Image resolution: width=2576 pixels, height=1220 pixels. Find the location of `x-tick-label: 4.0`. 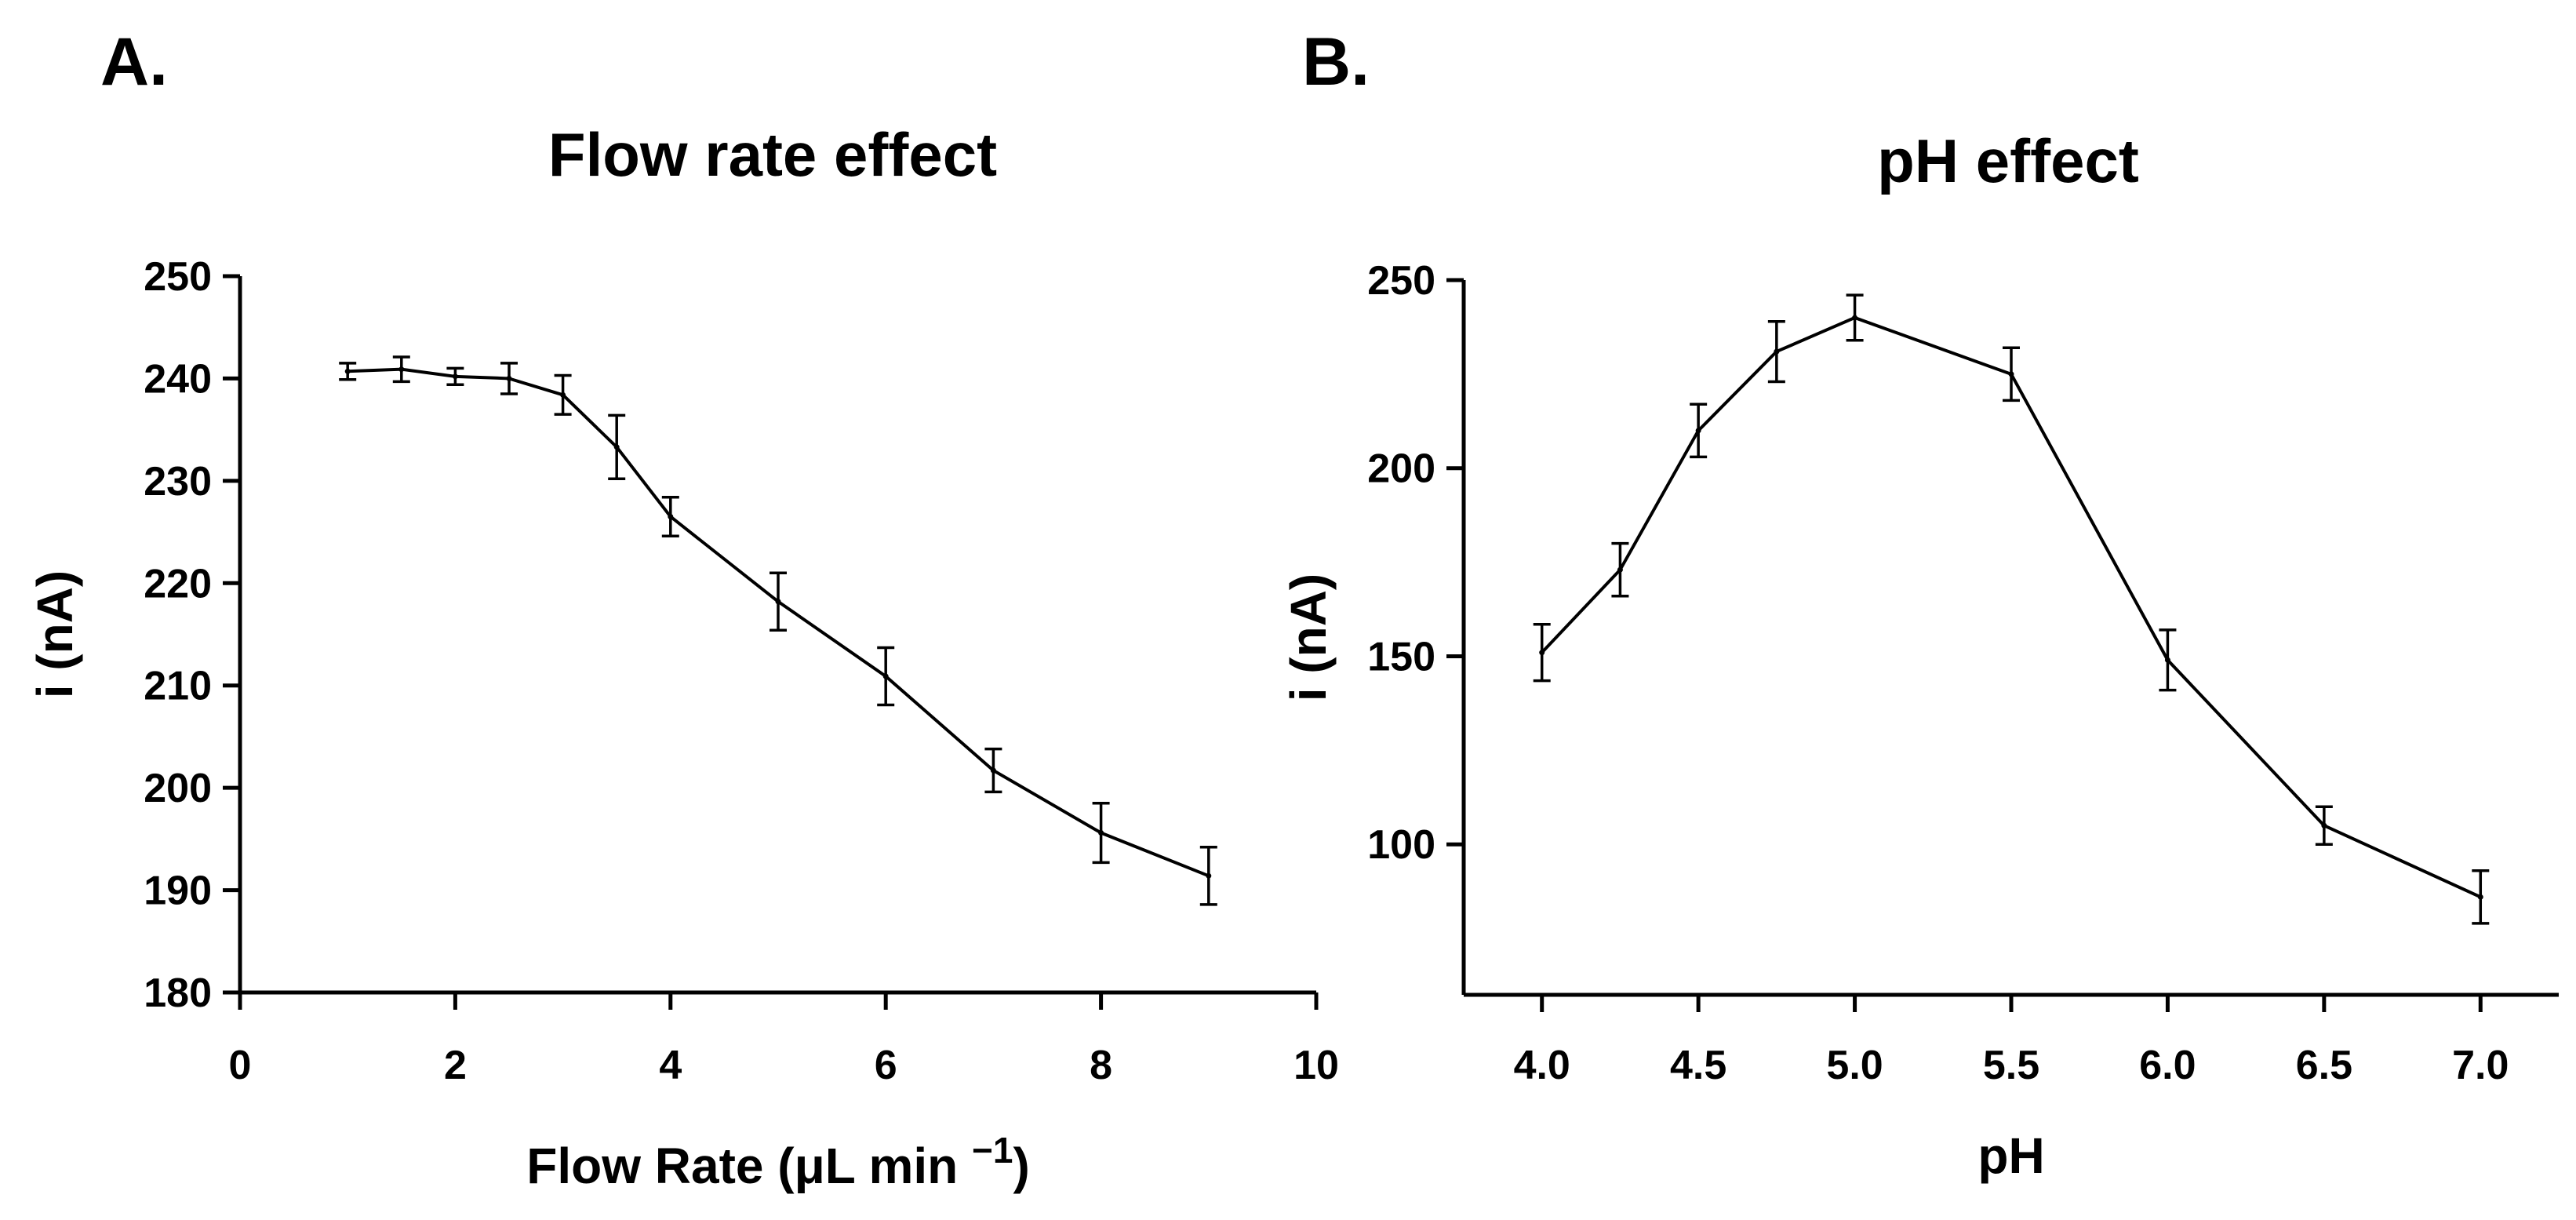

x-tick-label: 4.0 is located at coordinates (1542, 1065).